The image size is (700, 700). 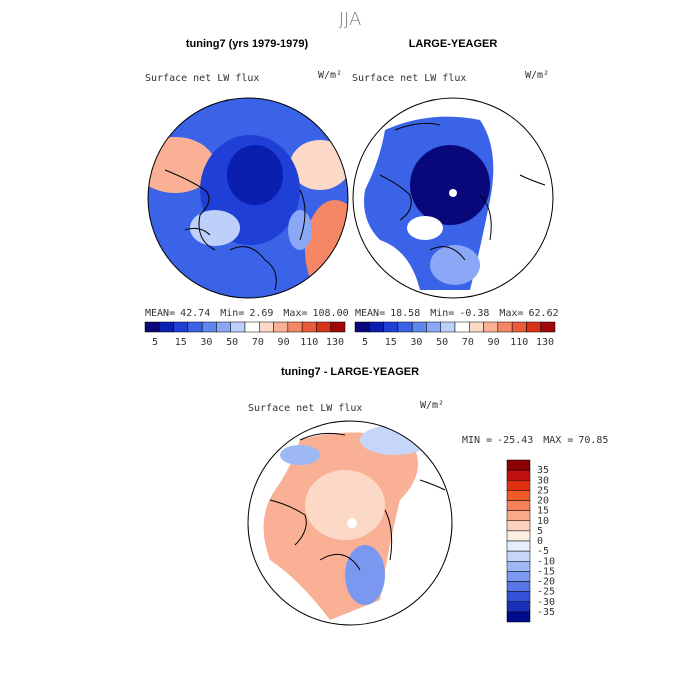 I want to click on colorbar-label: -10, so click(x=546, y=561).